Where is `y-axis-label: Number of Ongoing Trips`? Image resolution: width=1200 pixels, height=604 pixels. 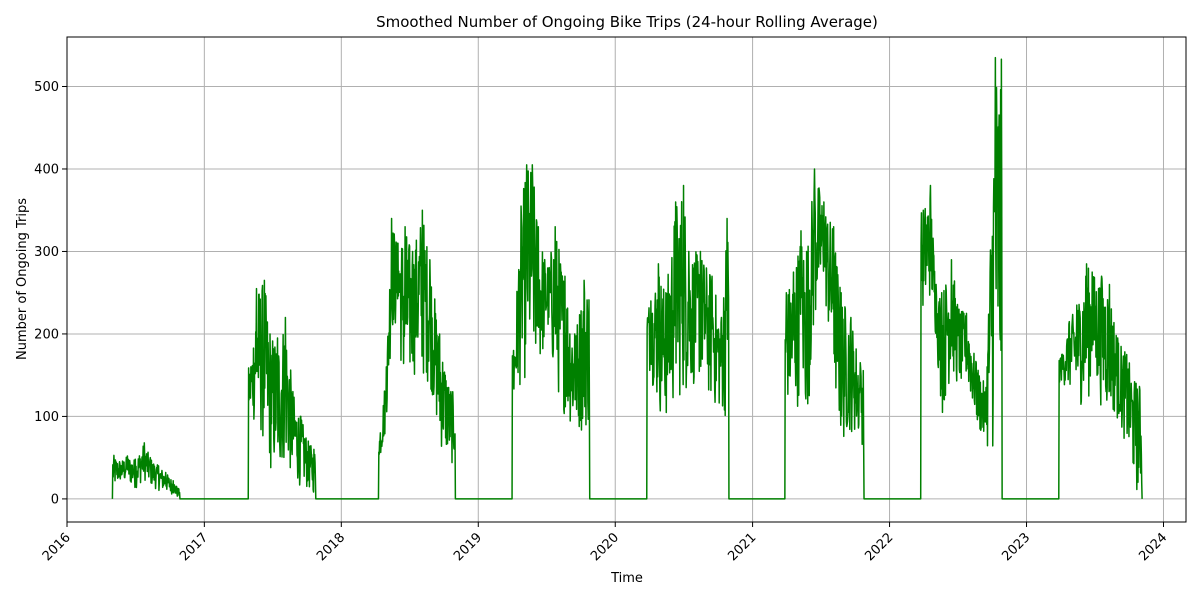
y-axis-label: Number of Ongoing Trips is located at coordinates (22, 279).